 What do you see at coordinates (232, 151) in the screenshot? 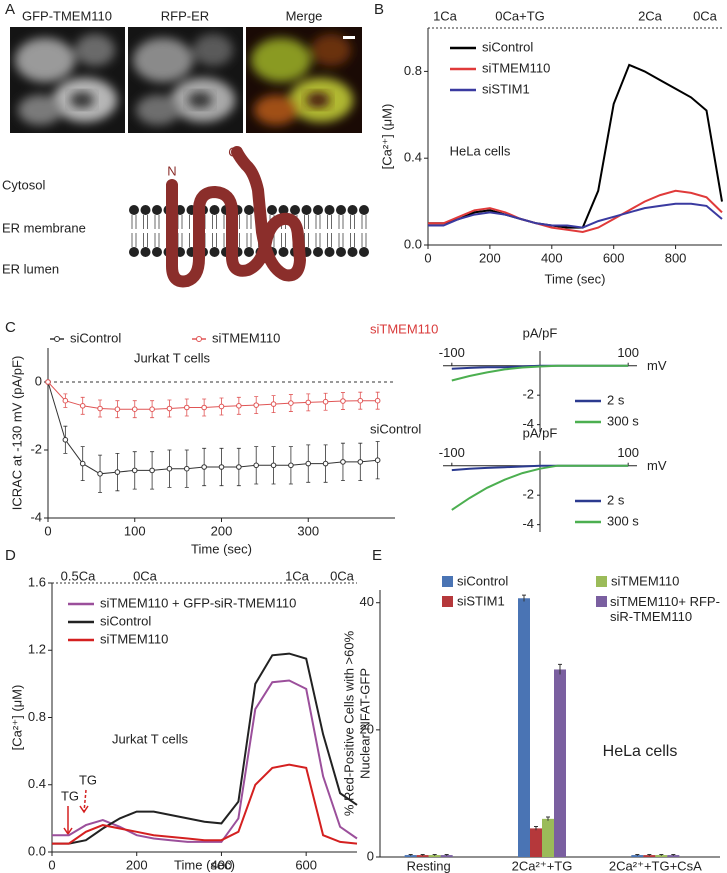
I see `terminus-label: C` at bounding box center [232, 151].